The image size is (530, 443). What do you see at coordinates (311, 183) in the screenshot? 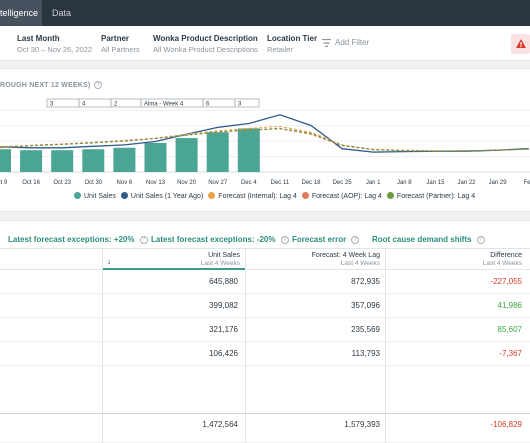
I see `x-tick-label: Dec 18` at bounding box center [311, 183].